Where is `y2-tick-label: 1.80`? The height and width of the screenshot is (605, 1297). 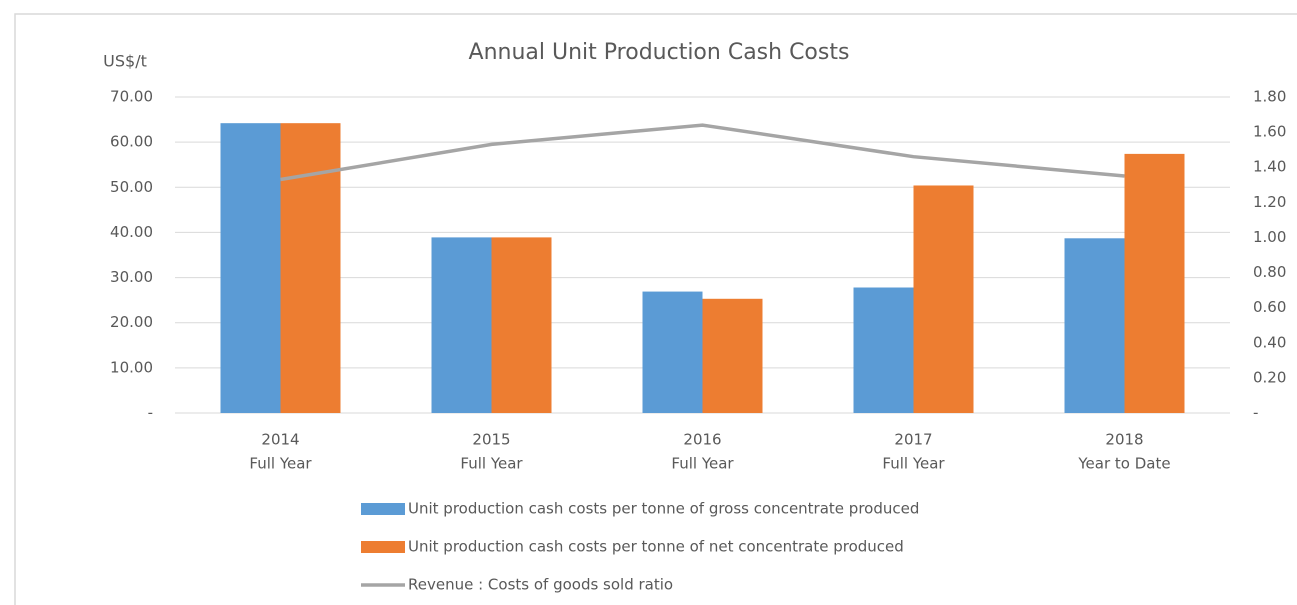 y2-tick-label: 1.80 is located at coordinates (1269, 97).